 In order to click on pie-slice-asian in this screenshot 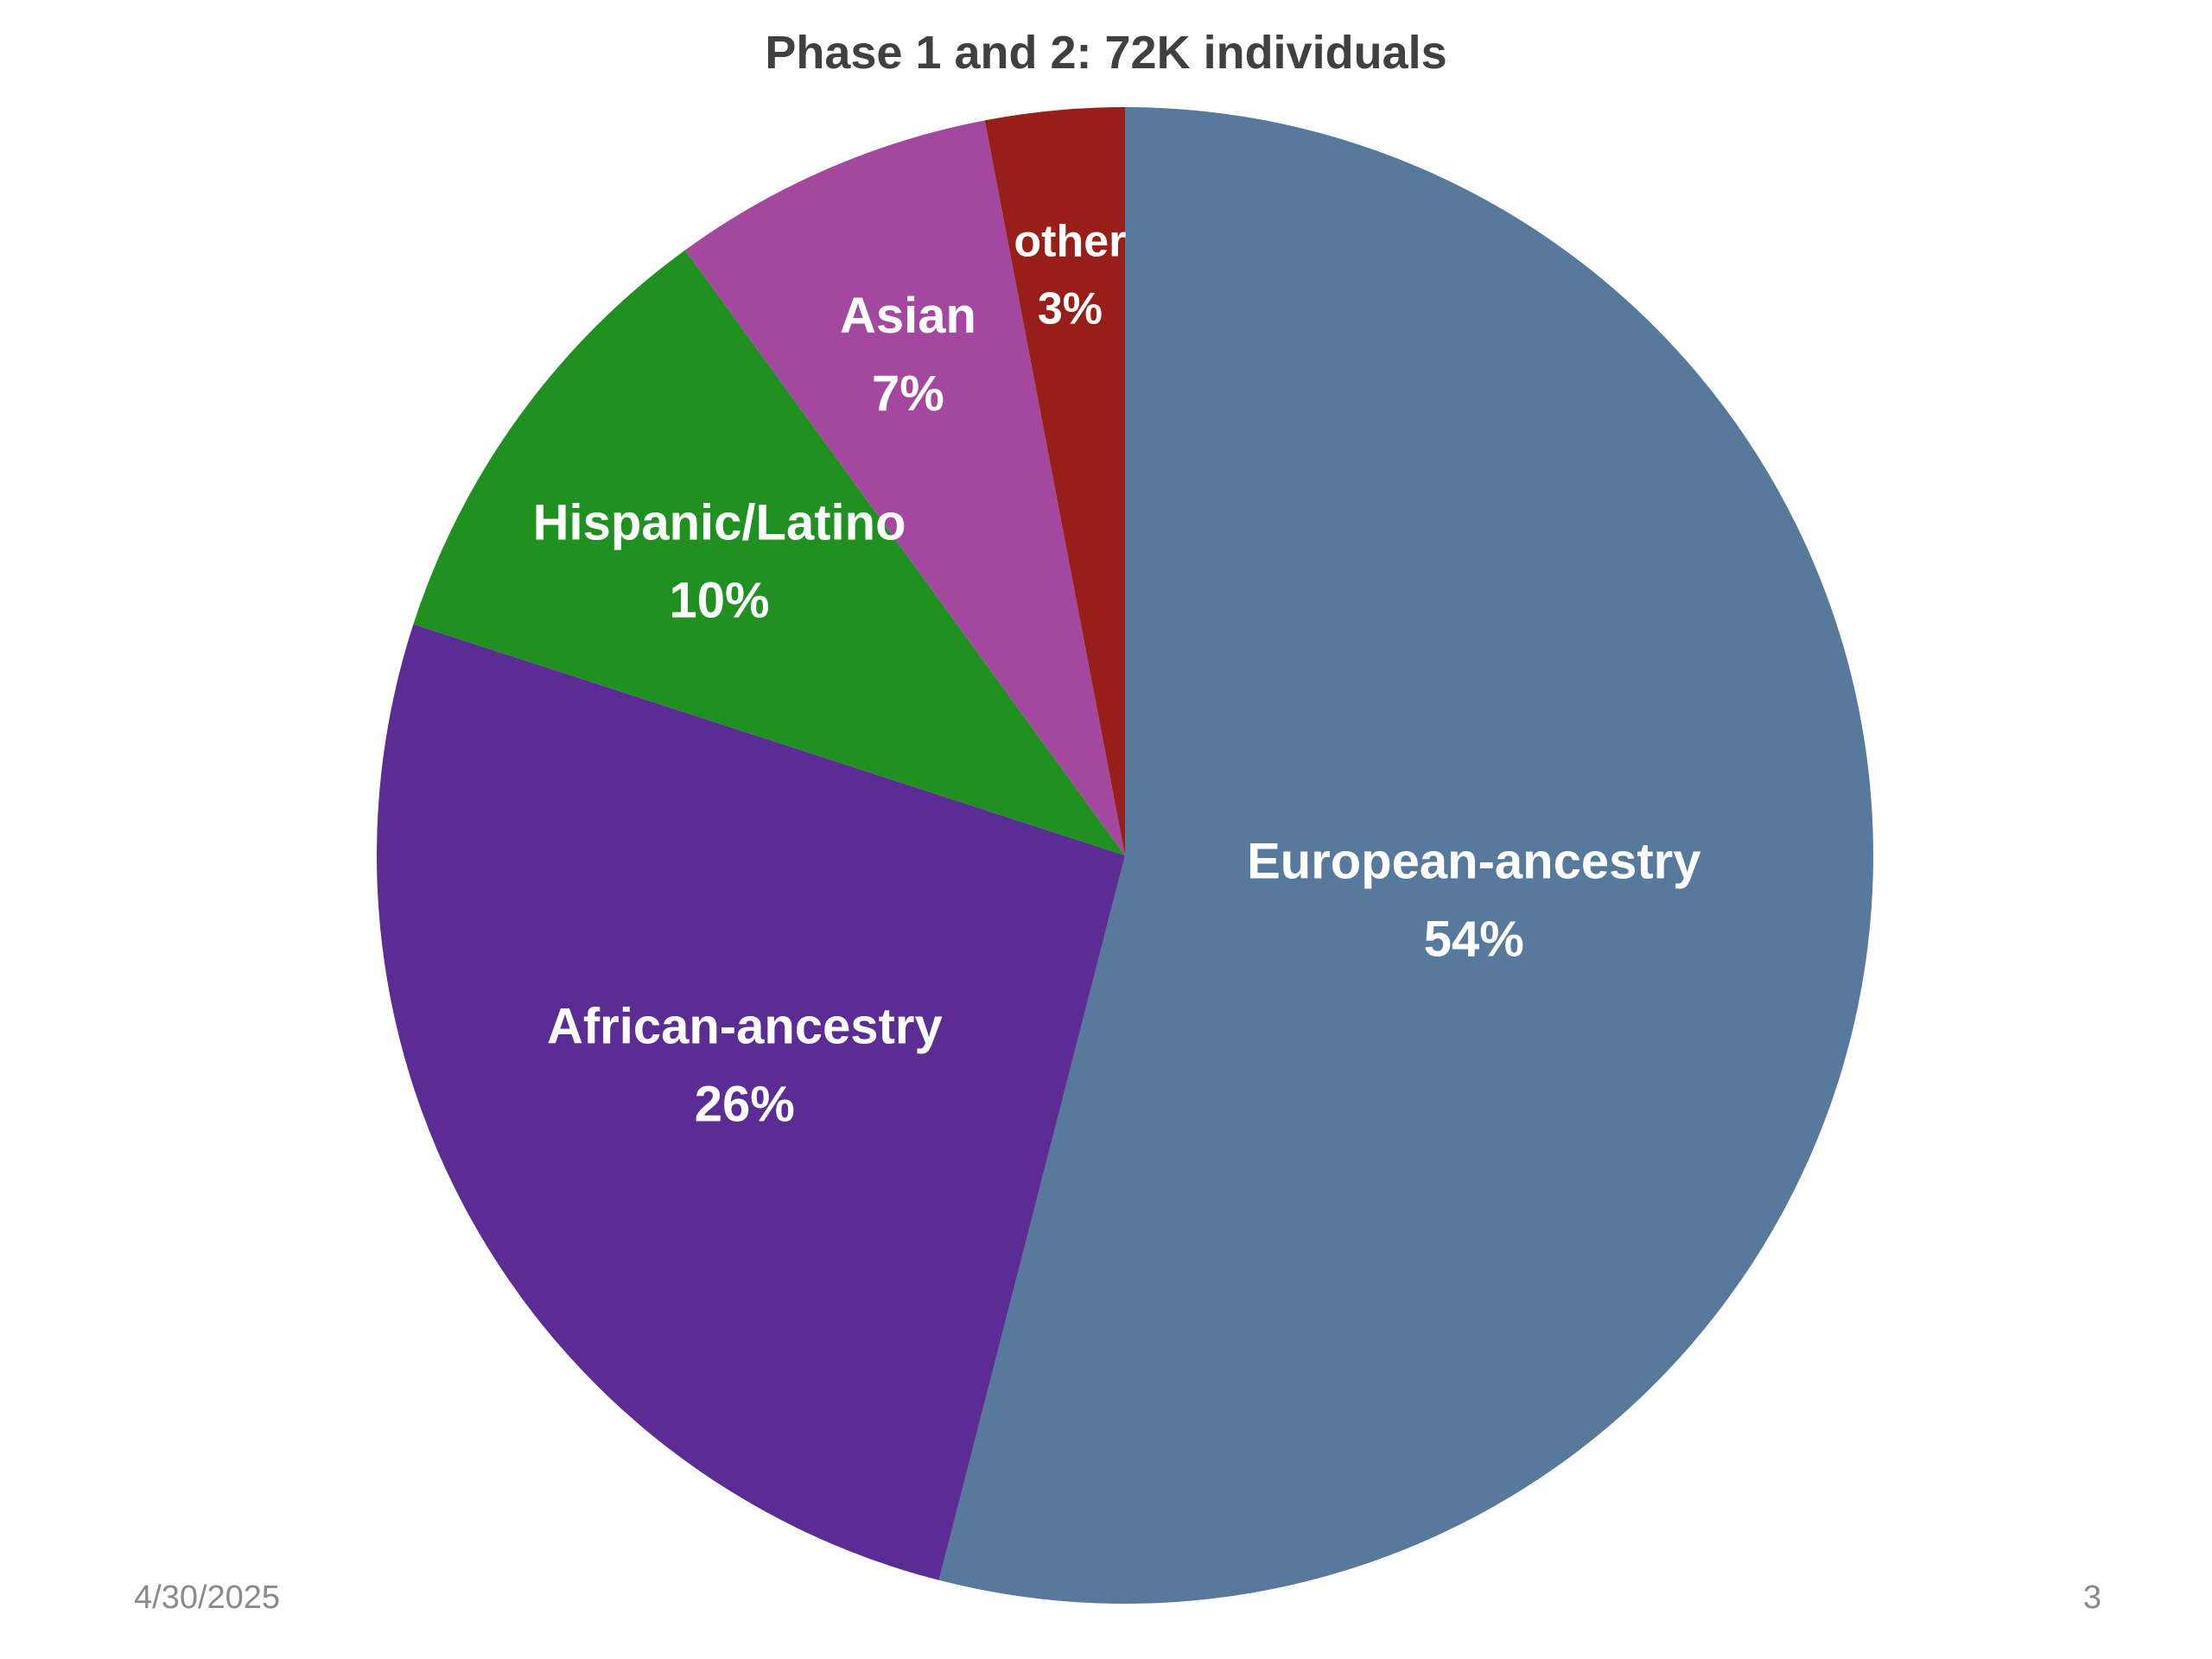, I will do `click(905, 487)`.